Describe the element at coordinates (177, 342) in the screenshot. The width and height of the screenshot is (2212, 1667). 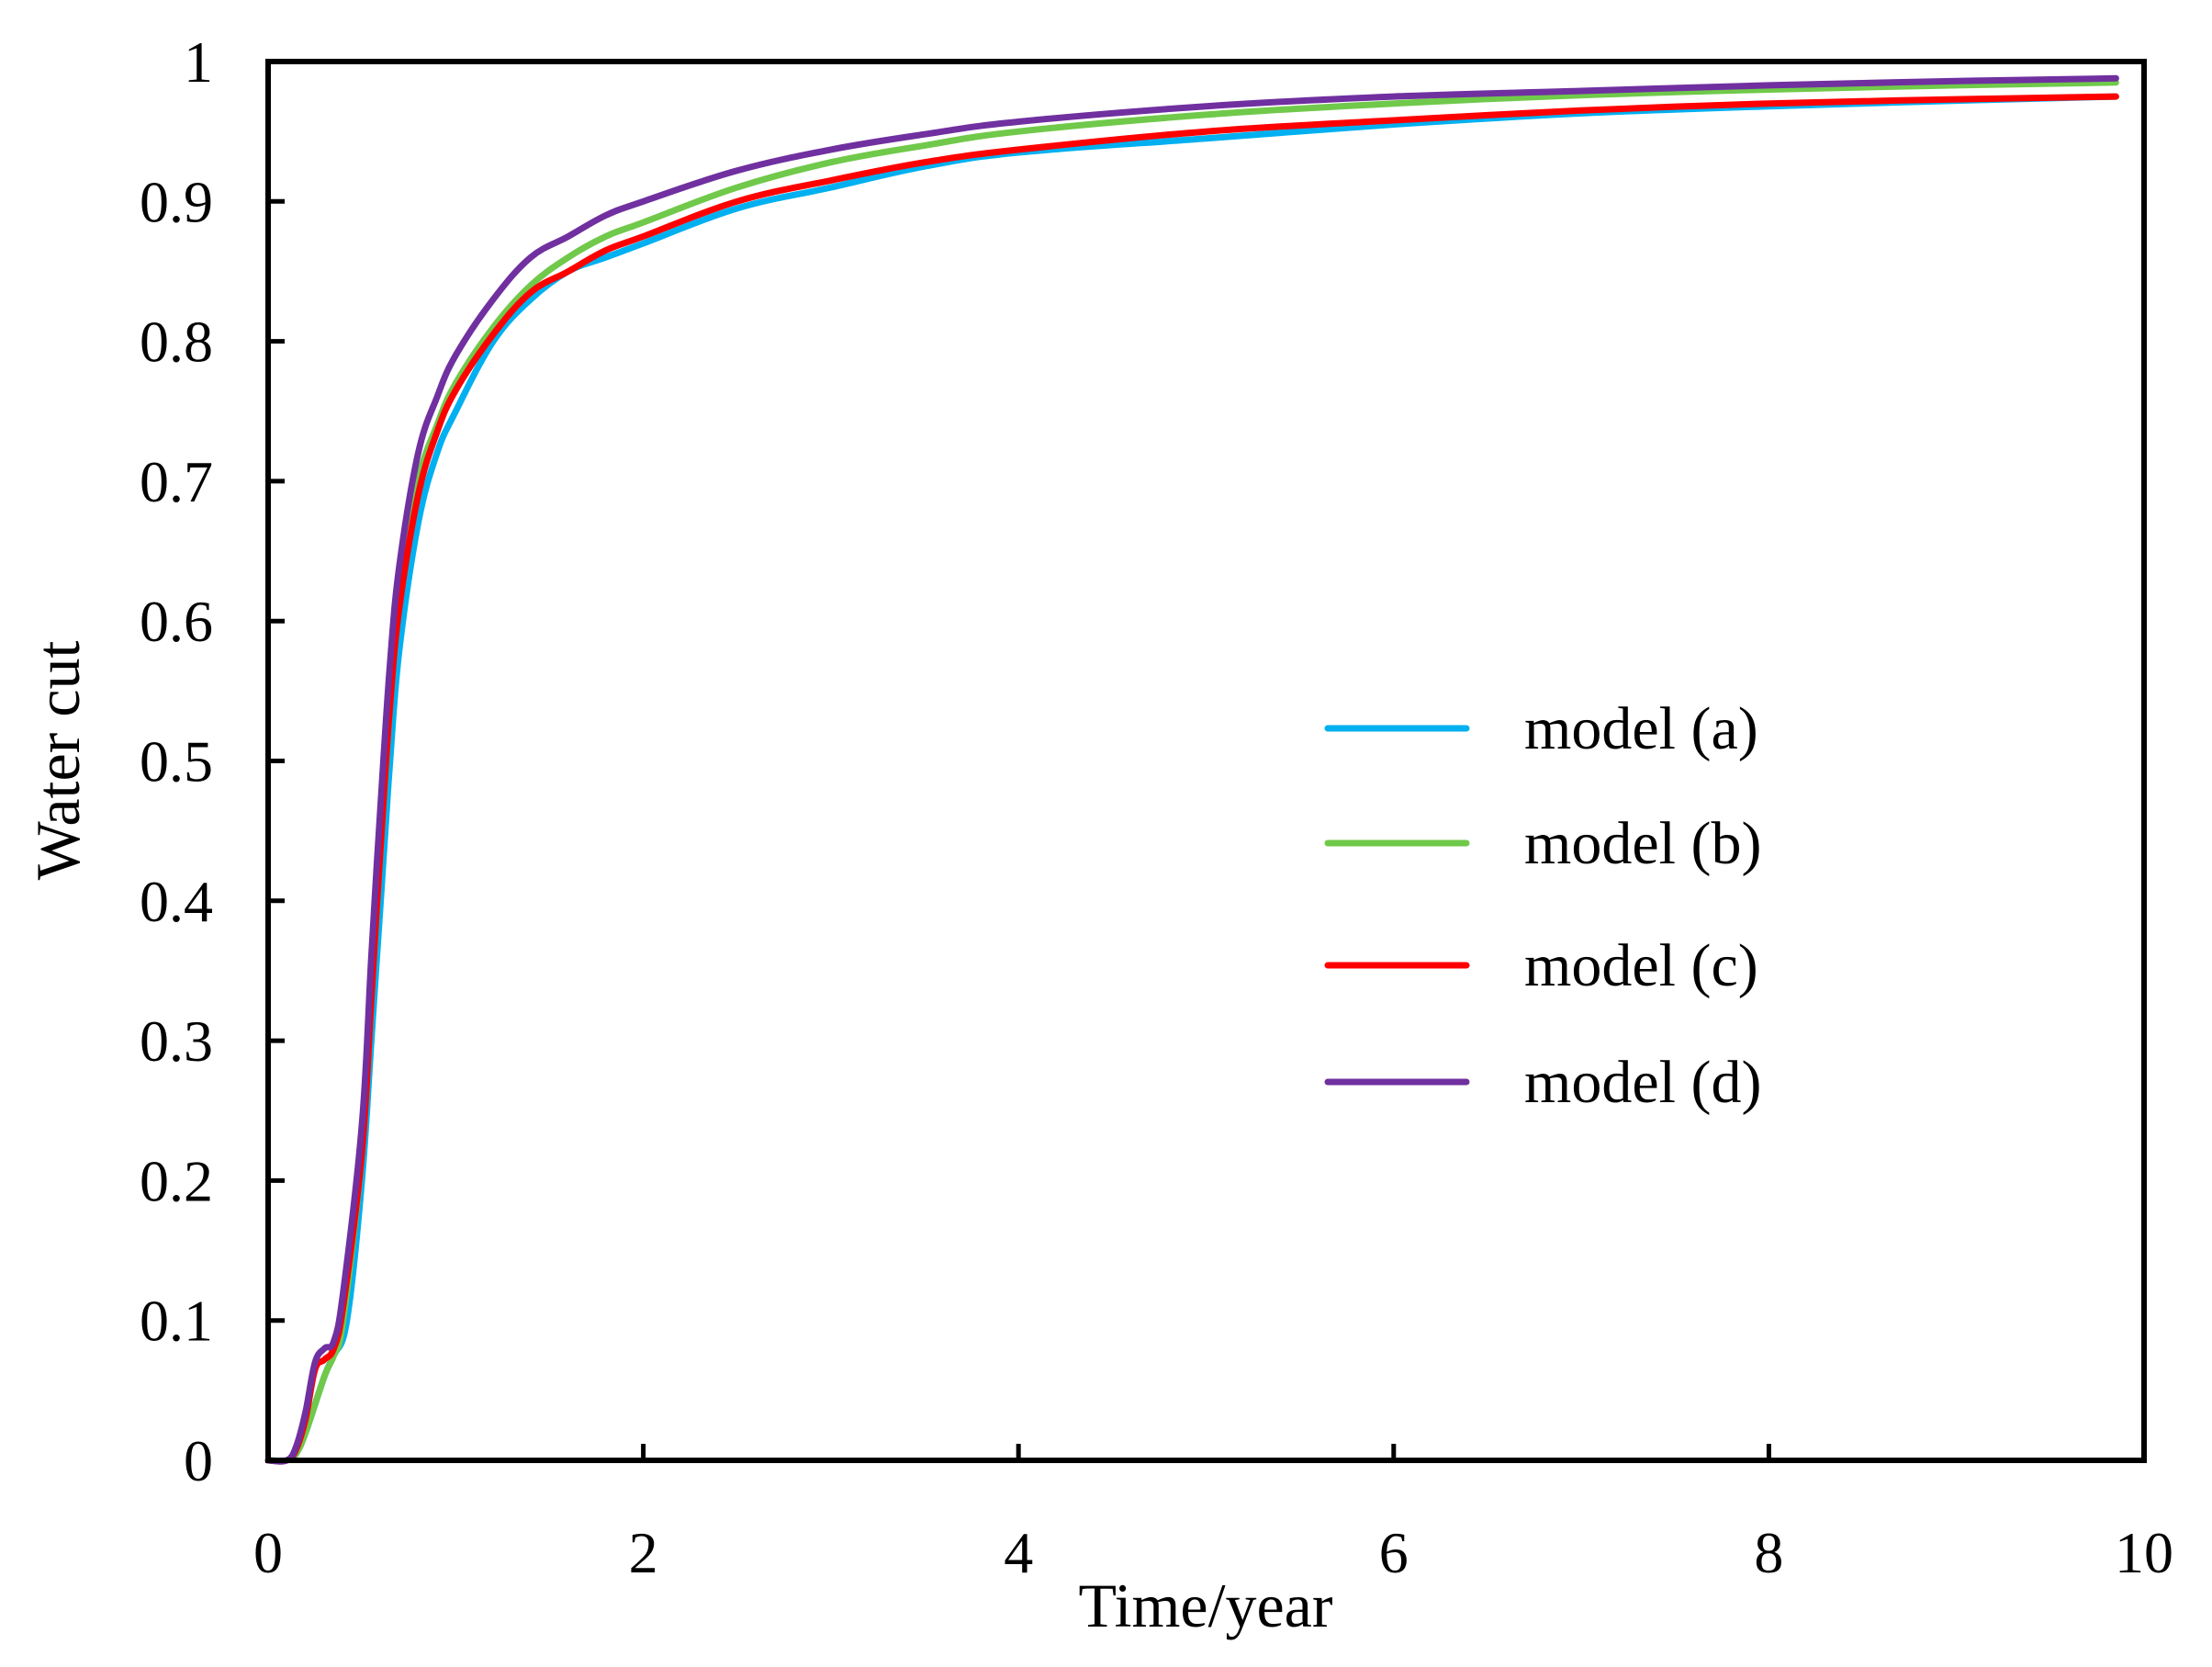
I see `y-tick-label: 0.8` at that location.